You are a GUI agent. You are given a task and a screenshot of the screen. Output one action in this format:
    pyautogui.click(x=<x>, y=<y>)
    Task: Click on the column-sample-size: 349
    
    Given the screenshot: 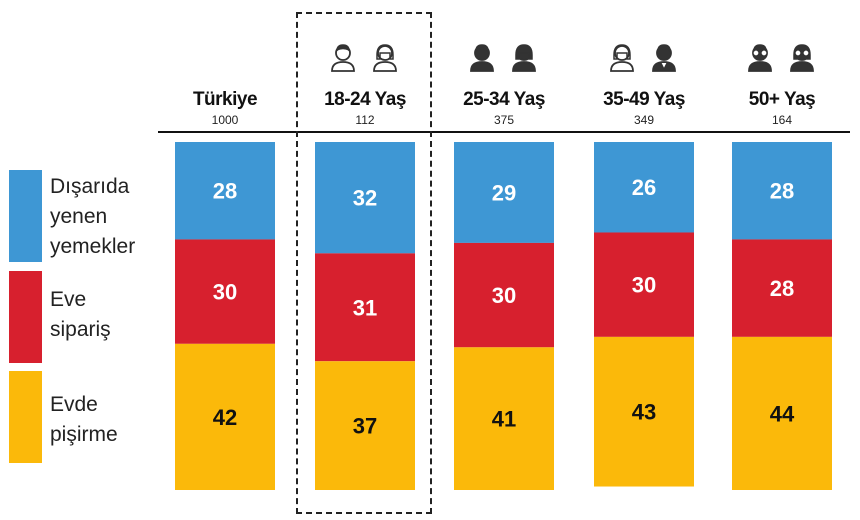 What is the action you would take?
    pyautogui.click(x=644, y=120)
    